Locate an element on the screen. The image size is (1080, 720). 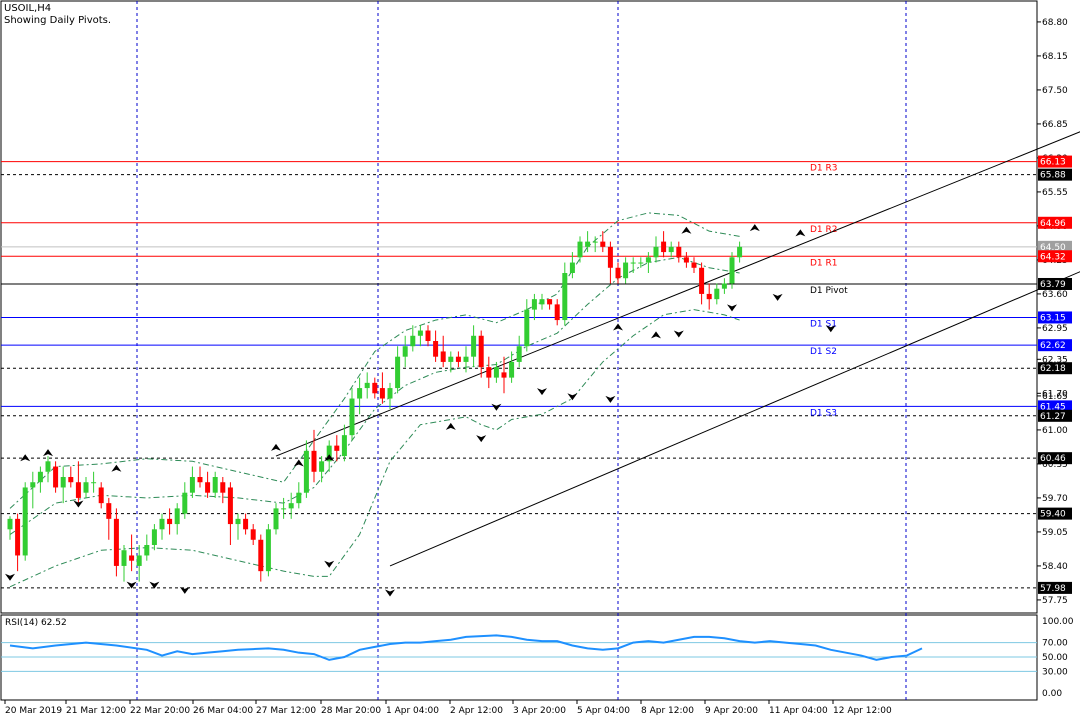
price-tick-label: 68.80 is located at coordinates (1055, 23).